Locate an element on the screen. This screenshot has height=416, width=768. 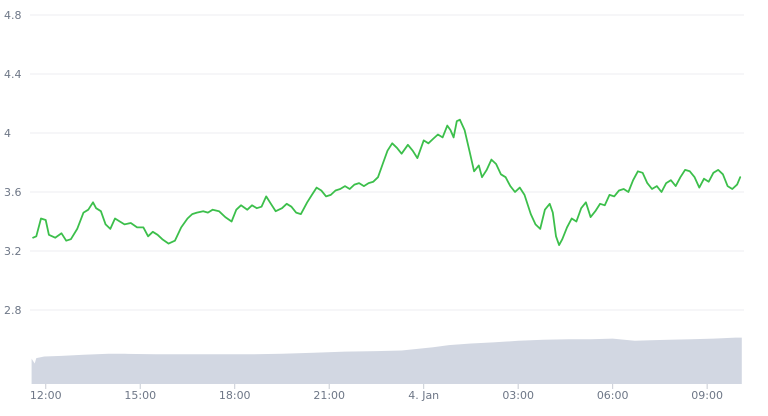
y-tick-label: 3.2 is located at coordinates (13, 251).